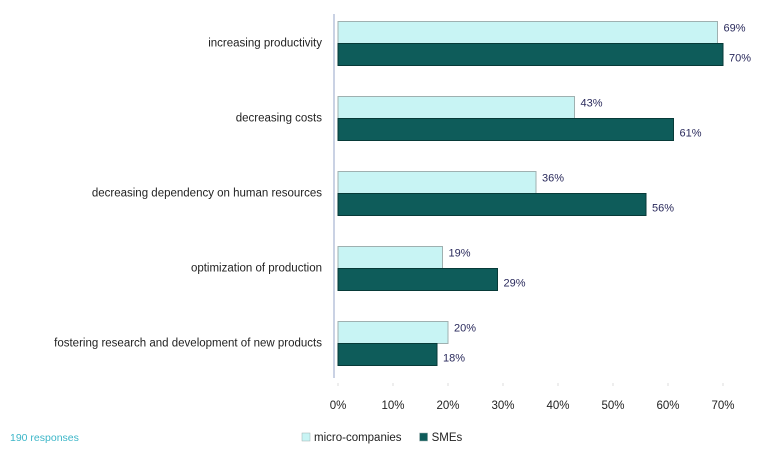 The width and height of the screenshot is (769, 450). Describe the element at coordinates (454, 358) in the screenshot. I see `value-label: 18%` at that location.